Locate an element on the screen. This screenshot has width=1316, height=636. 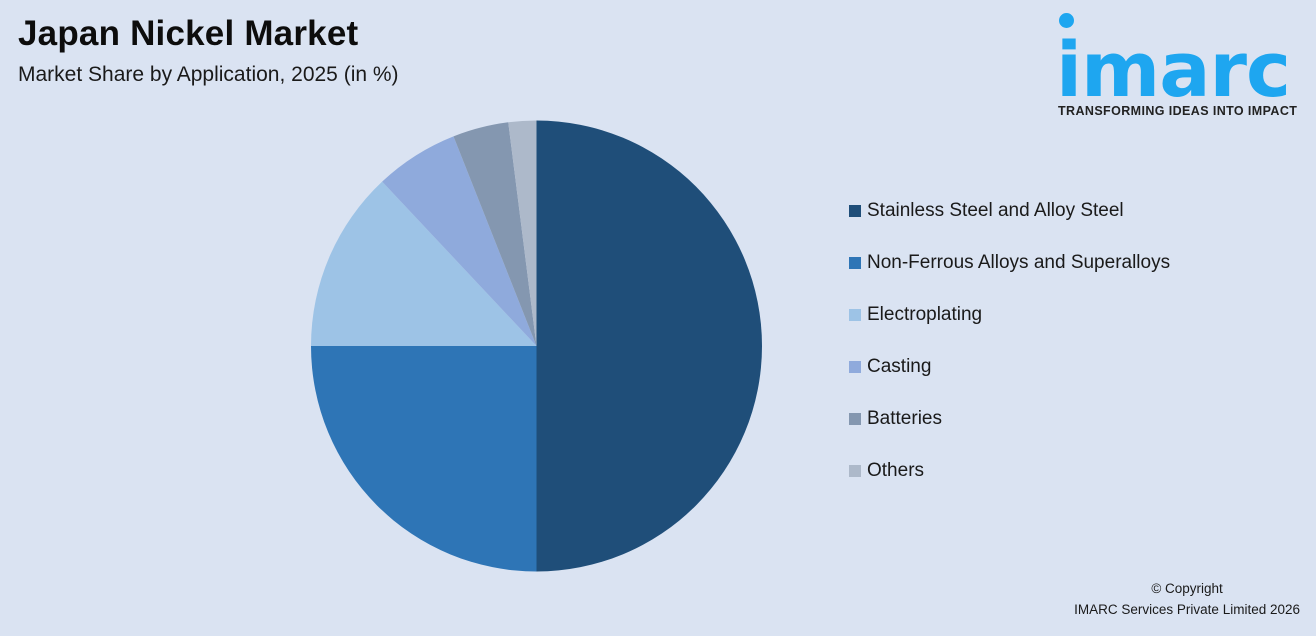
legend-label: Electroplating is located at coordinates (925, 314).